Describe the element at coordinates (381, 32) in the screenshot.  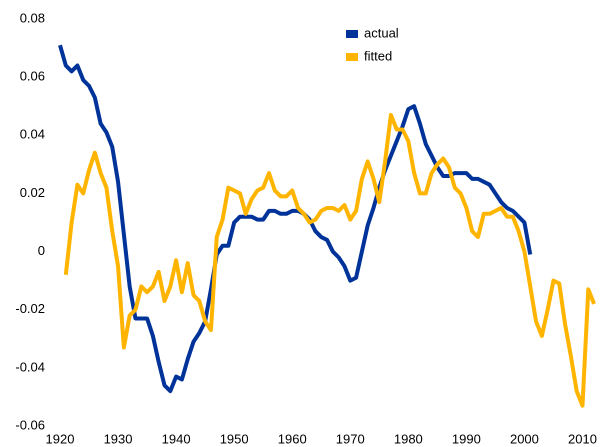
I see `legend-label: actual` at that location.